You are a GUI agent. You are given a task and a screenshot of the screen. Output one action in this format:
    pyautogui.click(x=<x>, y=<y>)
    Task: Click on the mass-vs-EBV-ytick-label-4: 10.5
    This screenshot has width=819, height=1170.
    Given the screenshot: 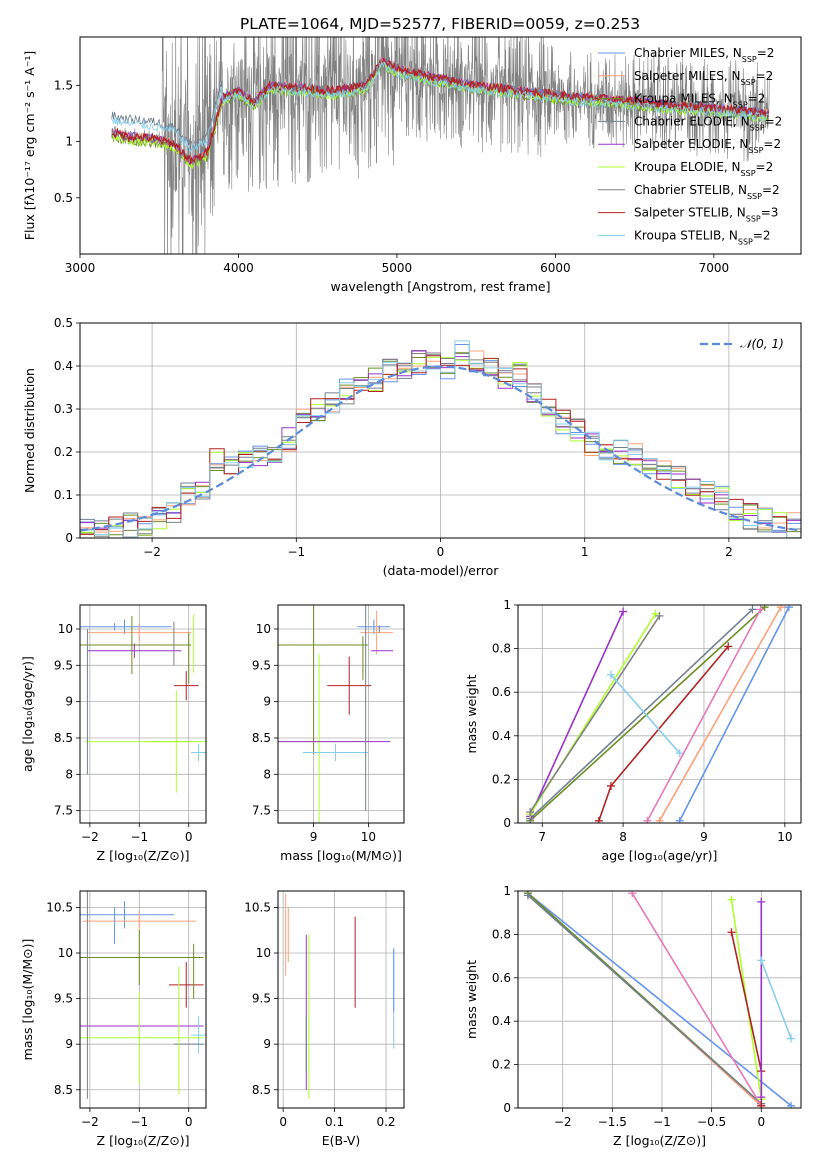 What is the action you would take?
    pyautogui.click(x=257, y=907)
    